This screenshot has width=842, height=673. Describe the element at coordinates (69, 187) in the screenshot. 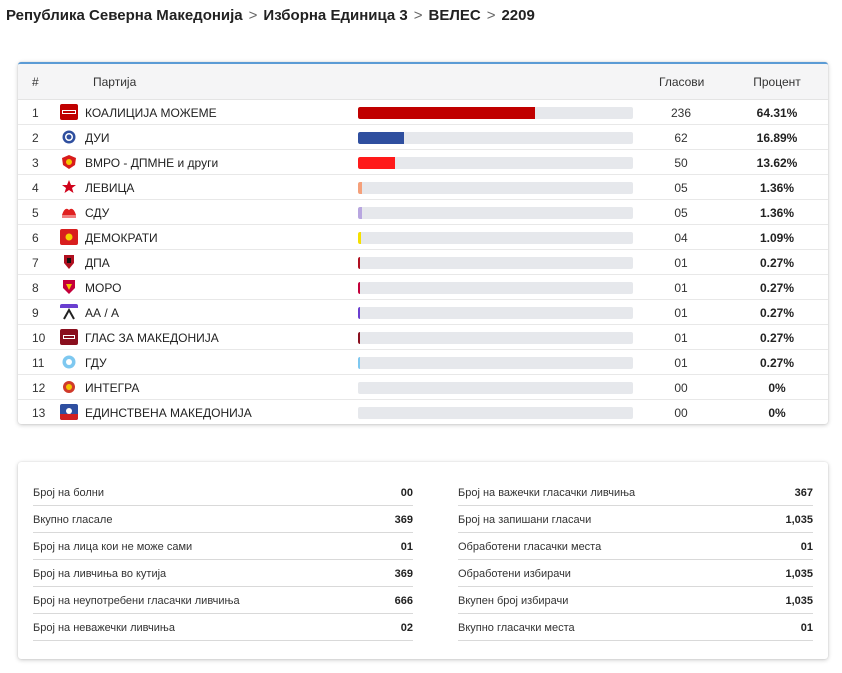

I see `levica-logo-icon` at that location.